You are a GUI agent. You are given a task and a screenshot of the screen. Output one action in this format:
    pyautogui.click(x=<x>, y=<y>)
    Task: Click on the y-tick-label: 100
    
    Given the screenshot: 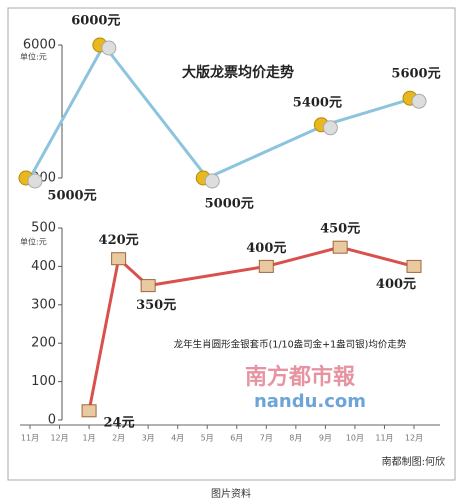 What is the action you would take?
    pyautogui.click(x=43, y=381)
    